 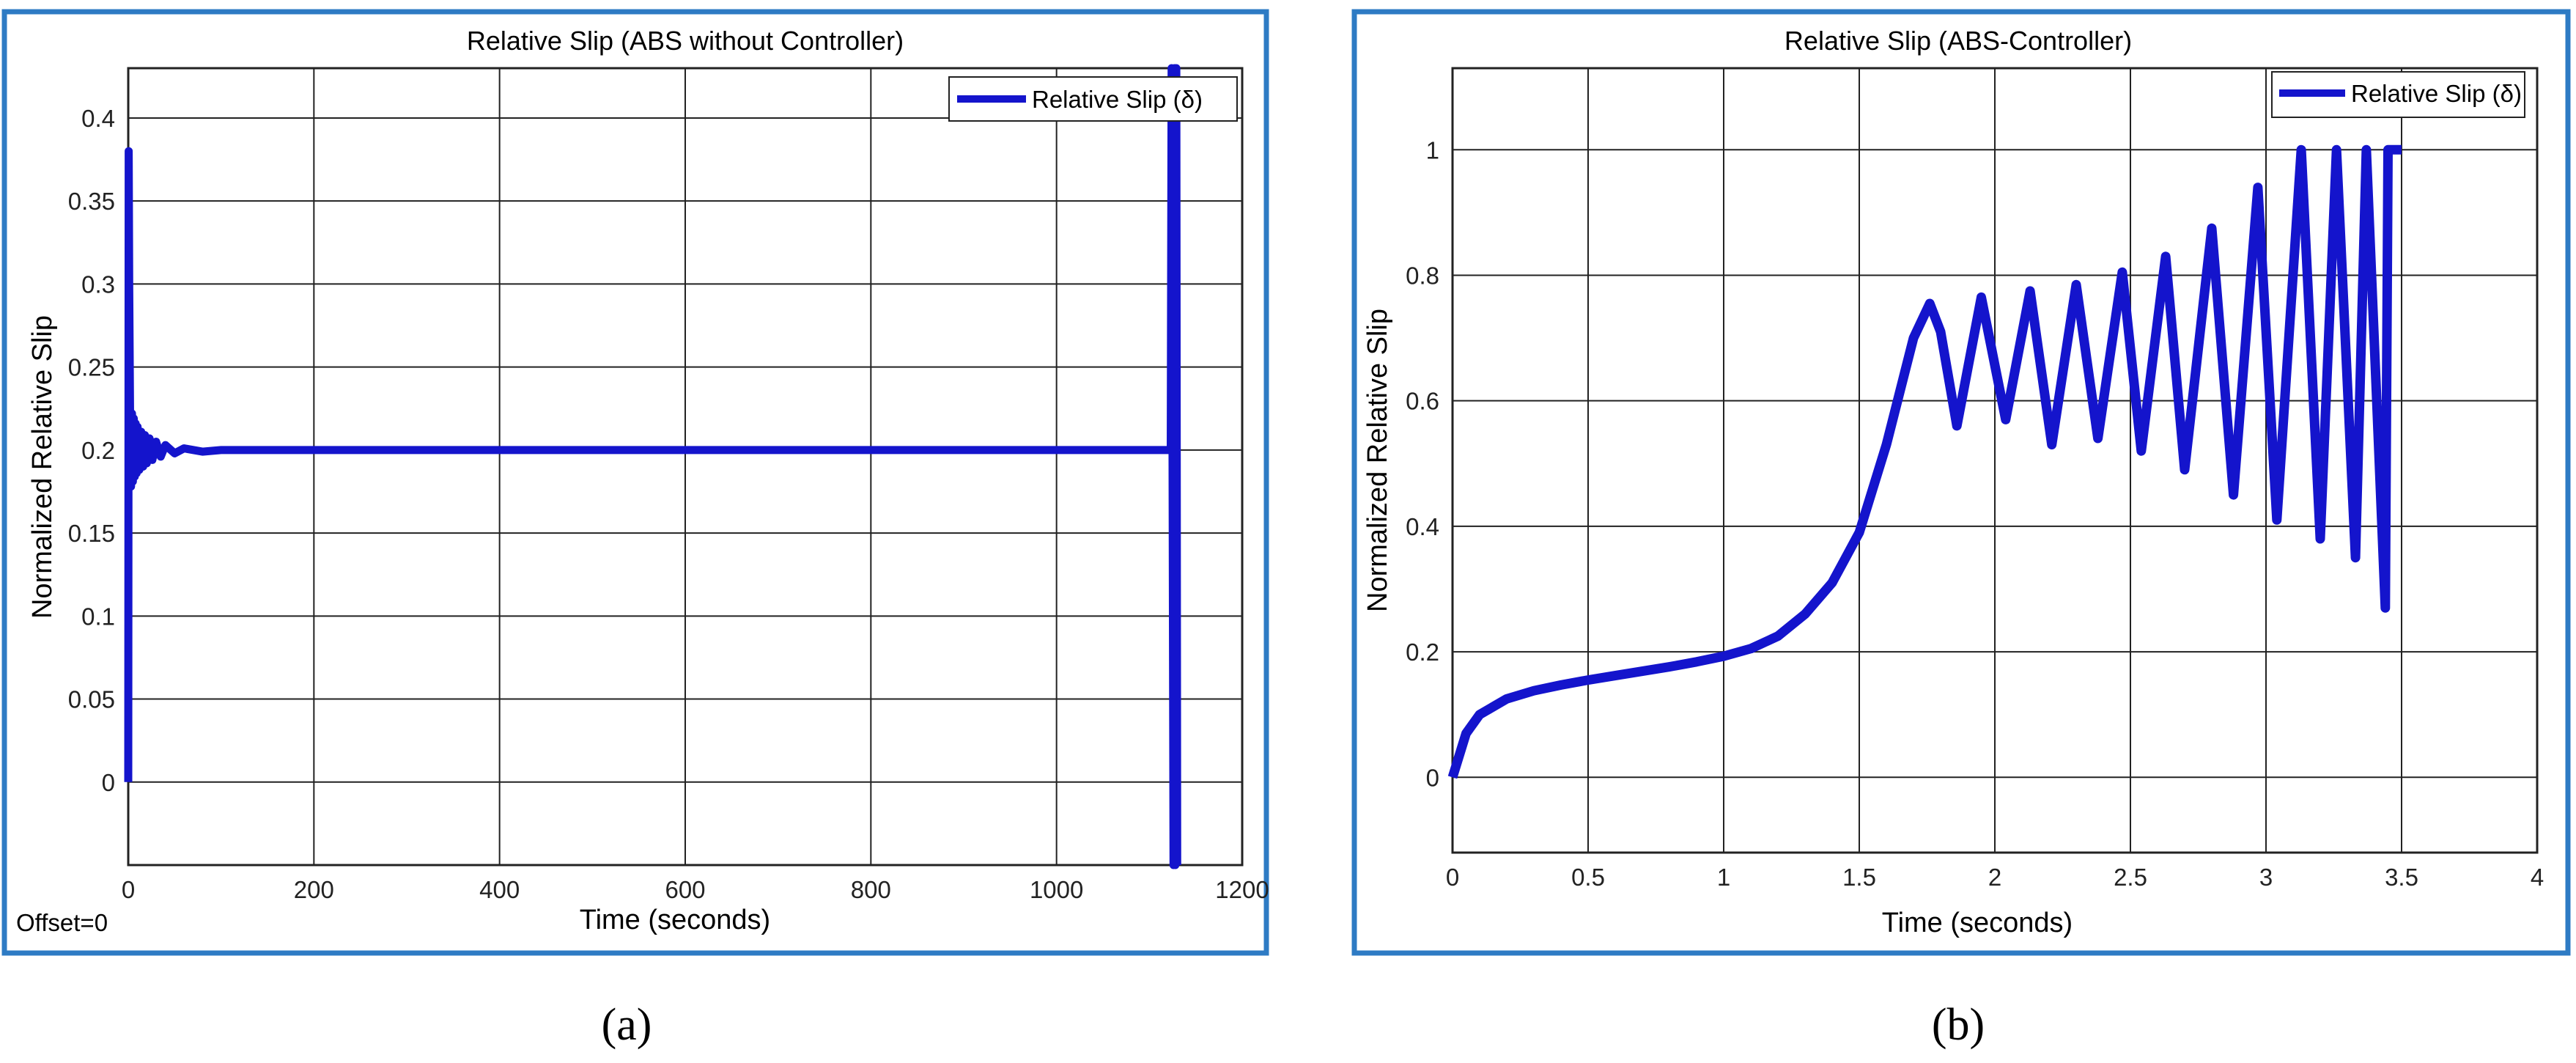 I want to click on chart-a-y-tick-label: 0.3, so click(x=98, y=284).